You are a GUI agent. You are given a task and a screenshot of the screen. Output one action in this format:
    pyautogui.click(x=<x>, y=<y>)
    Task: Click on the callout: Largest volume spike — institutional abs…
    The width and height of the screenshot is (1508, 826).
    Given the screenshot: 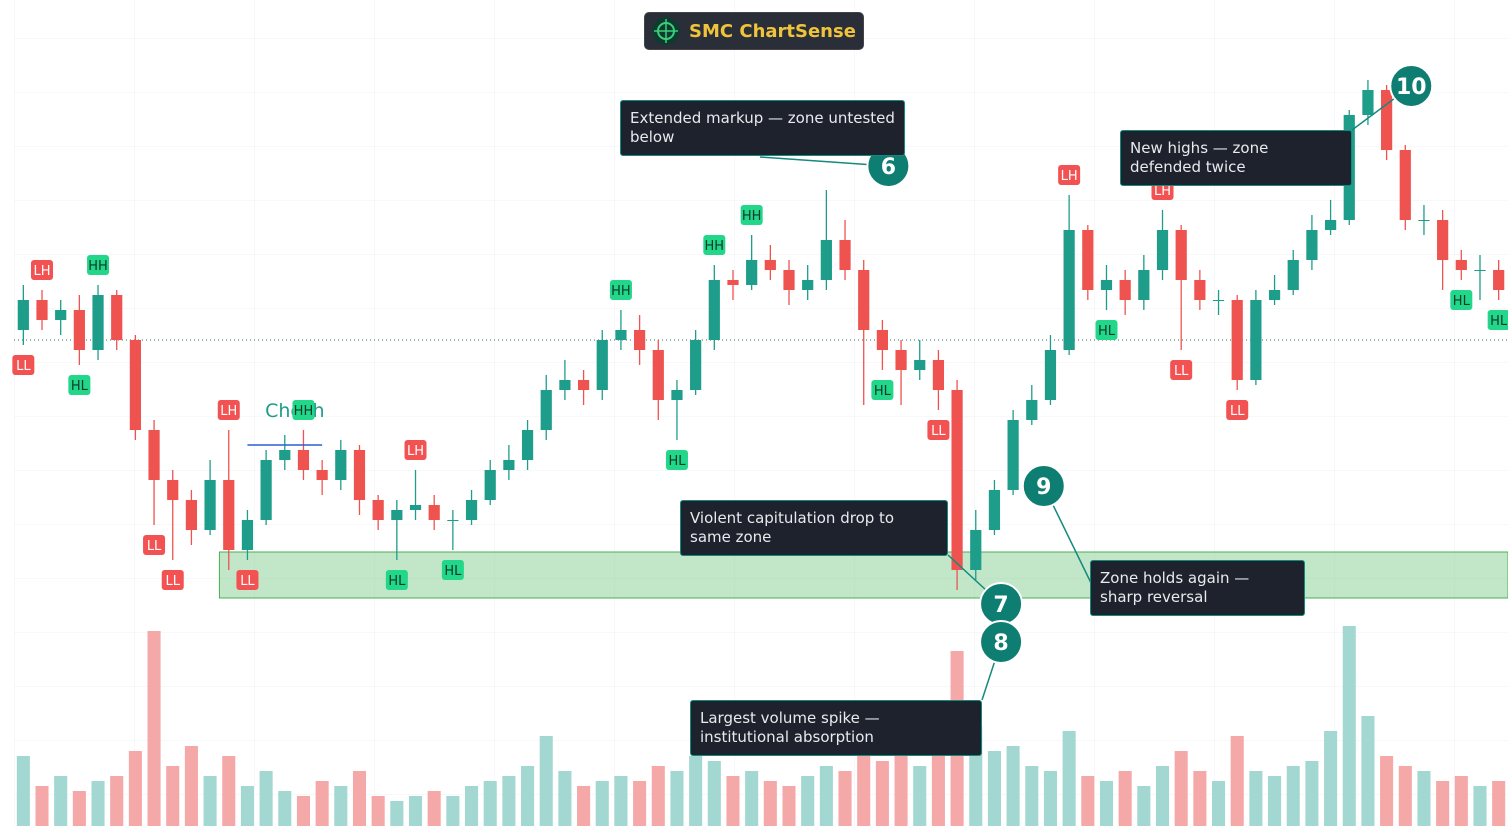 What is the action you would take?
    pyautogui.click(x=836, y=728)
    